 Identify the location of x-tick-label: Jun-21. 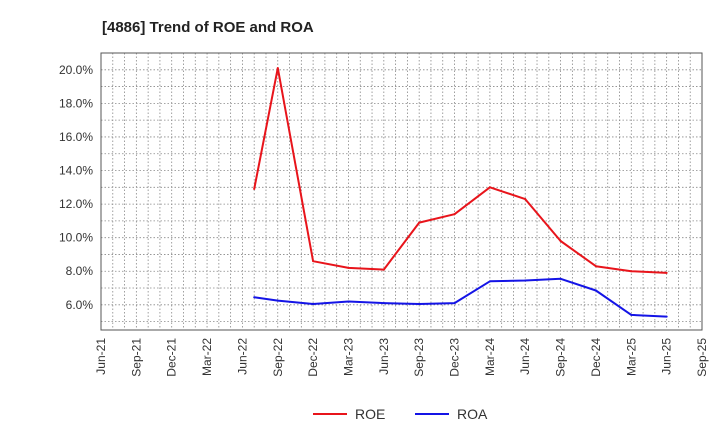
(101, 356).